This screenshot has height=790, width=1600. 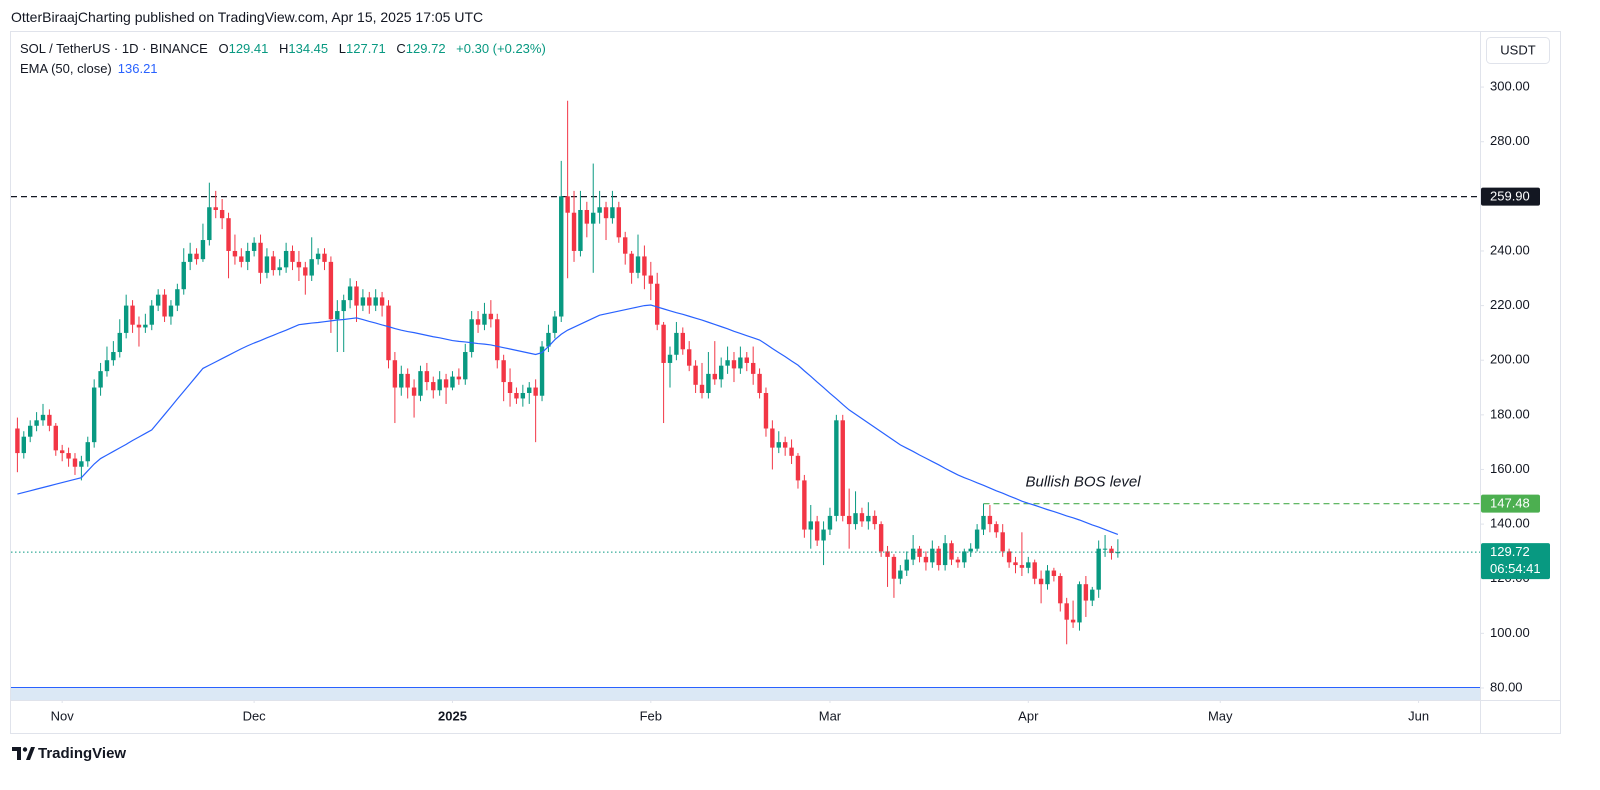 I want to click on close-value: 129.72, so click(x=425, y=48).